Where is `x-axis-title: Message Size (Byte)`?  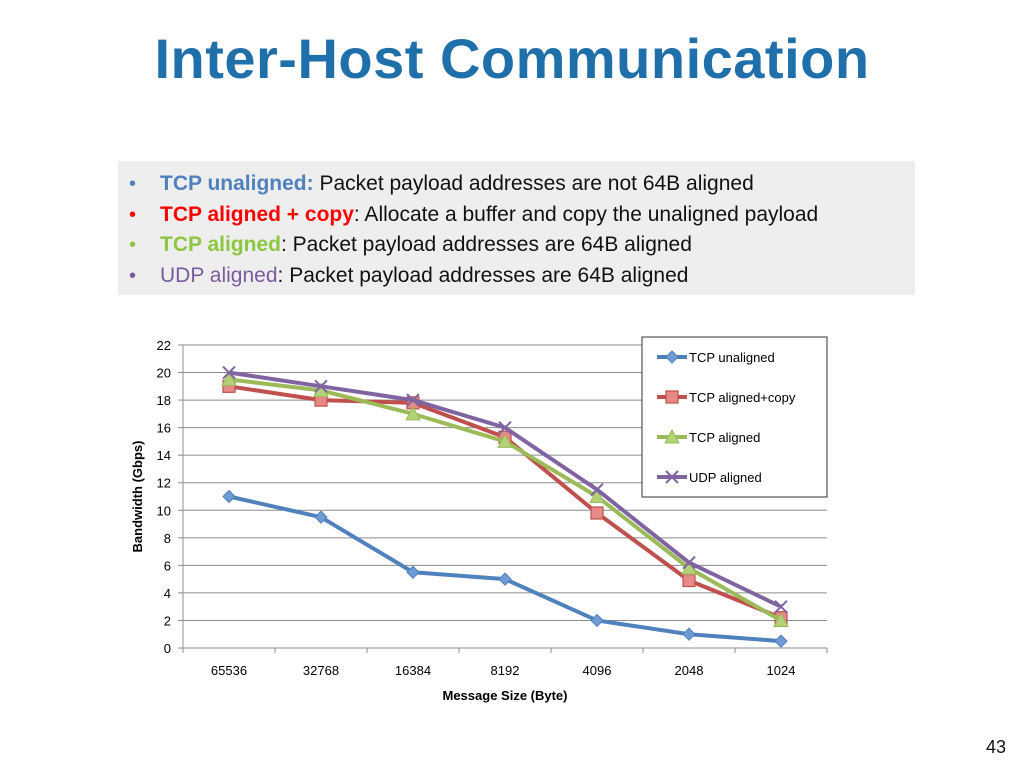
x-axis-title: Message Size (Byte) is located at coordinates (505, 695).